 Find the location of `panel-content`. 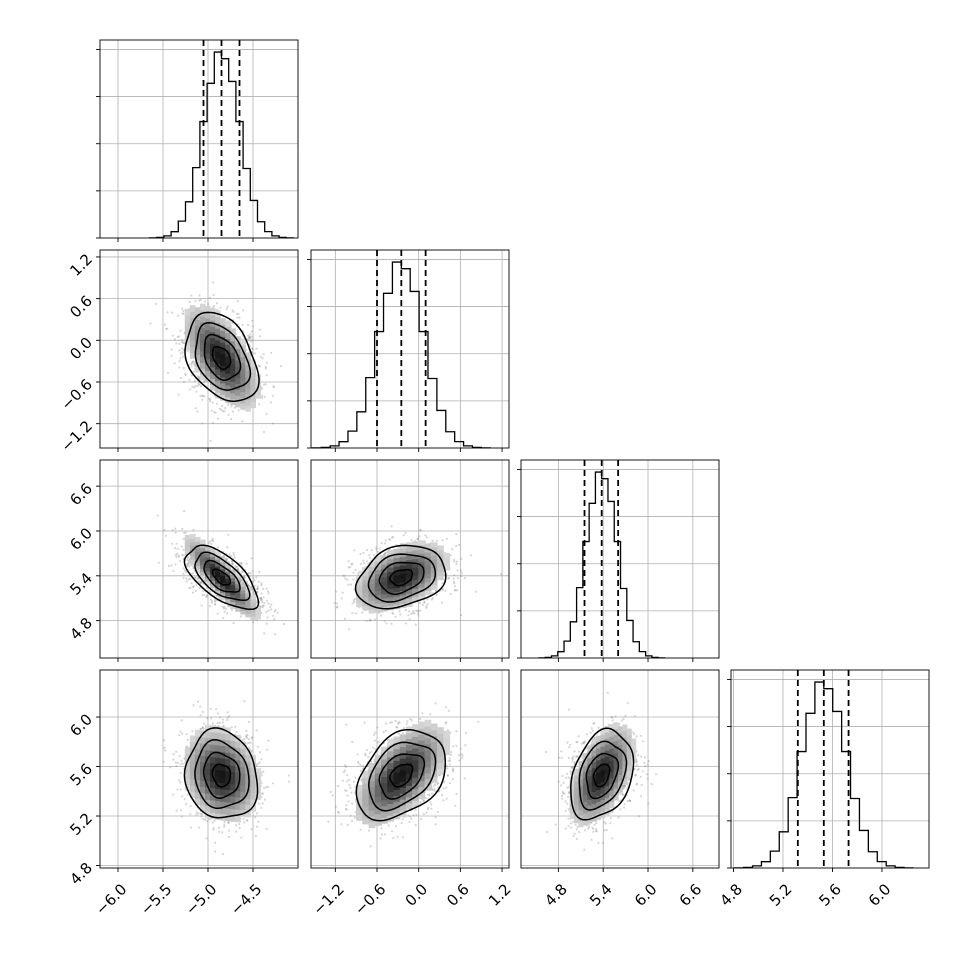

panel-content is located at coordinates (199, 349).